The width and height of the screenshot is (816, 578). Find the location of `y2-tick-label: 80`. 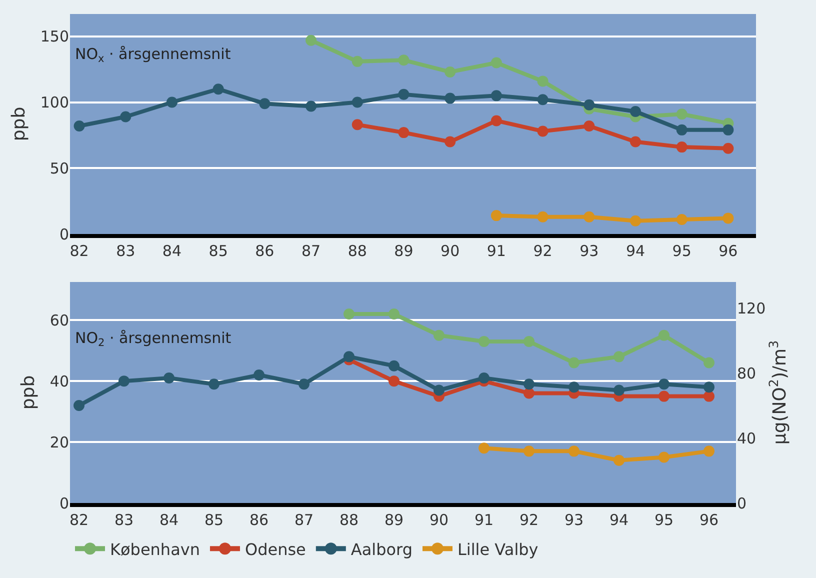

y2-tick-label: 80 is located at coordinates (746, 373).